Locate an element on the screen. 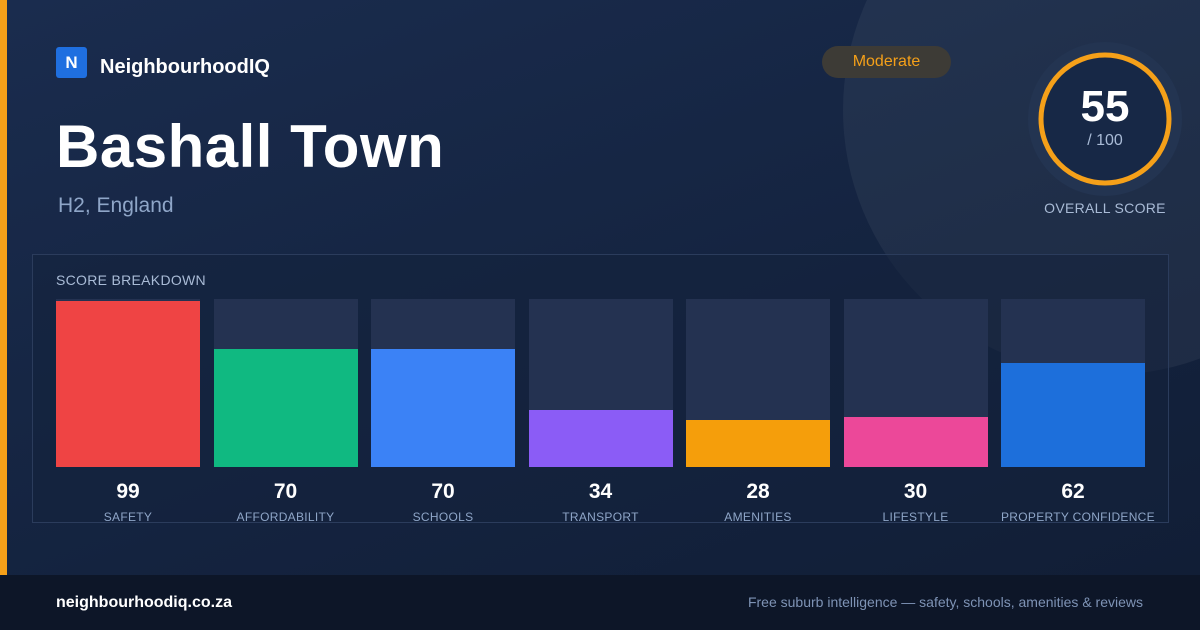 The height and width of the screenshot is (630, 1200). bar-column-schools: 70 SCHOOLS is located at coordinates (443, 411).